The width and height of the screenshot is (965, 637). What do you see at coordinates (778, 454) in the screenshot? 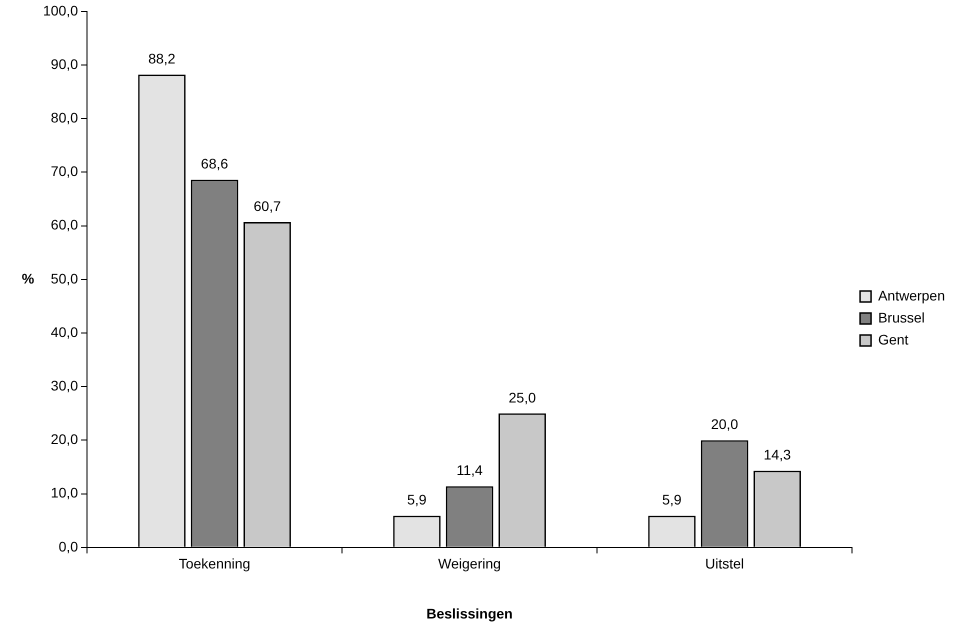
I see `data-label: 14,3` at bounding box center [778, 454].